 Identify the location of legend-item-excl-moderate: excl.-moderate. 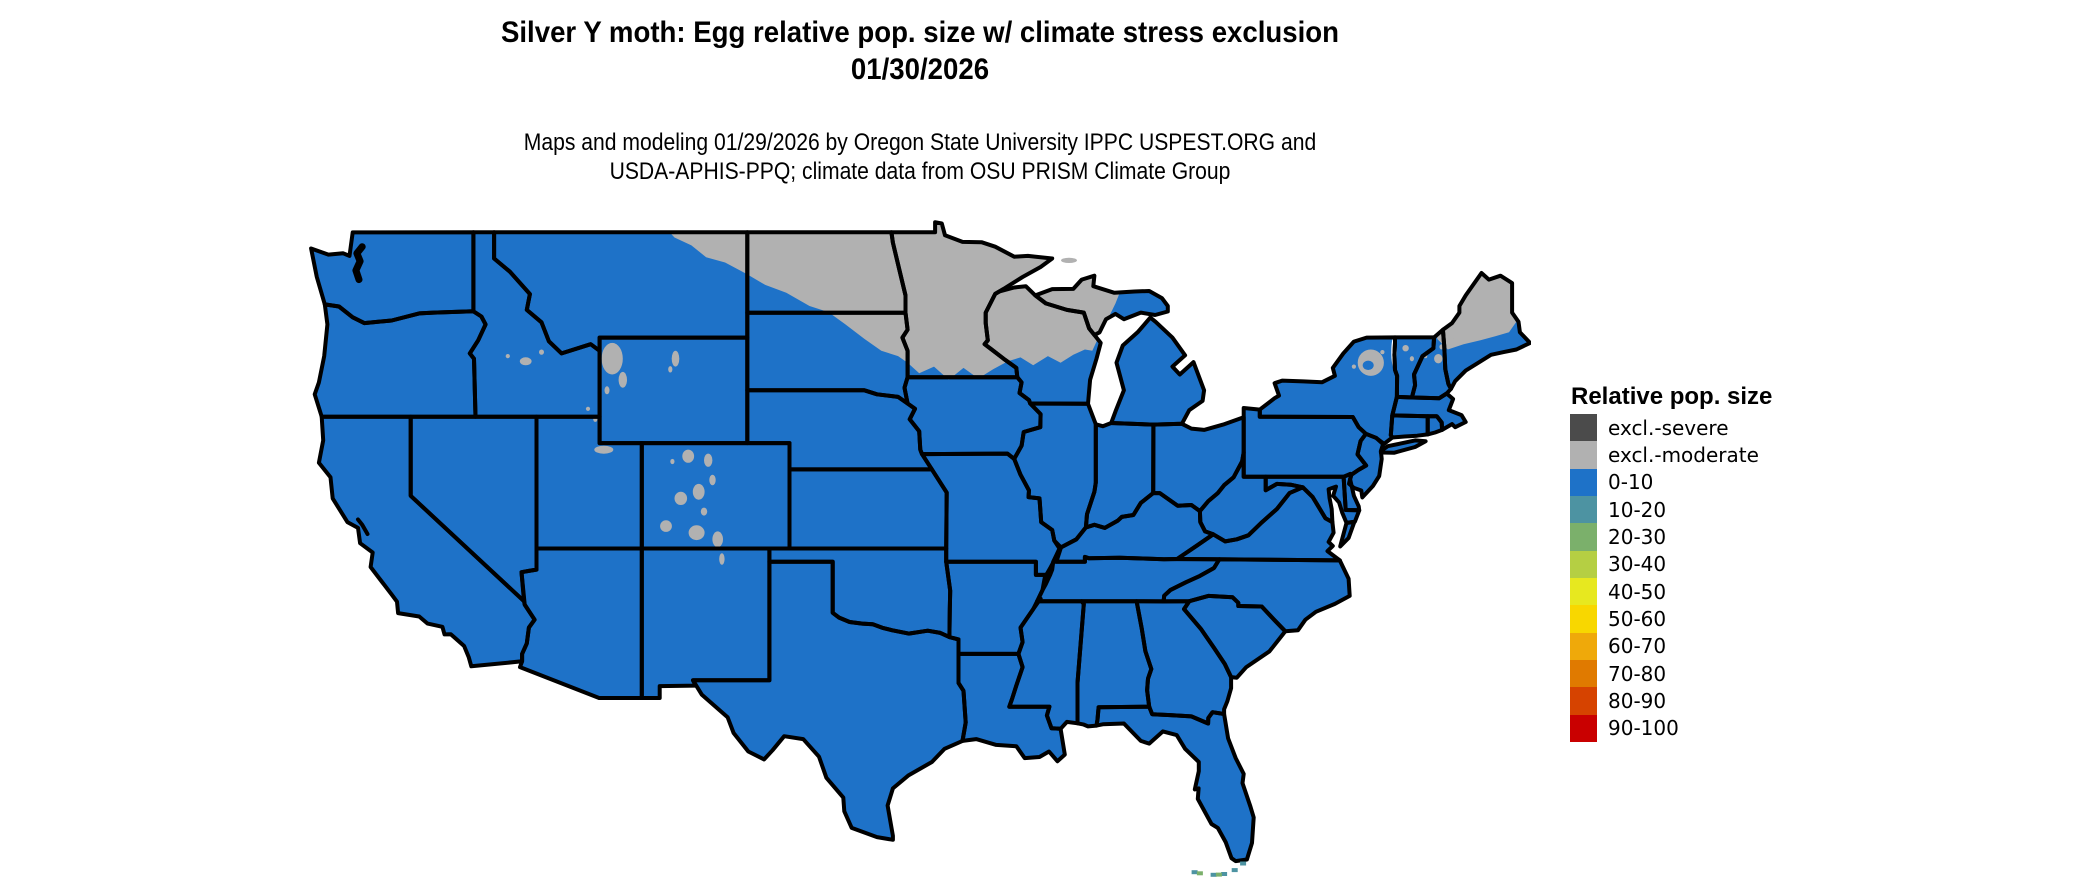
(1671, 455).